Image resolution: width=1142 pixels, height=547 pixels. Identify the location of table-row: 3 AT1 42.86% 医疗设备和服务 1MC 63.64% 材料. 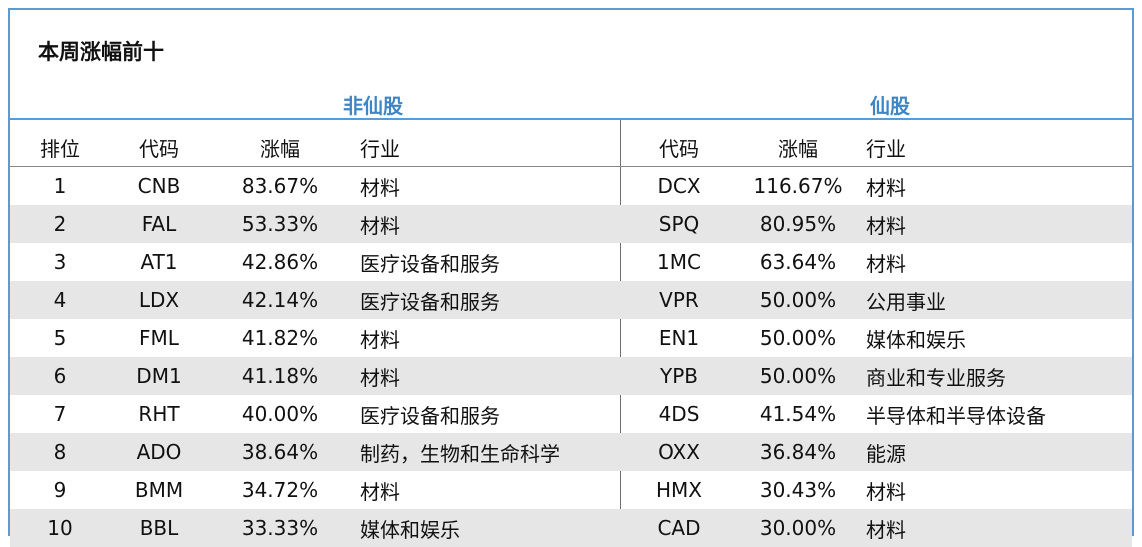
(571, 262).